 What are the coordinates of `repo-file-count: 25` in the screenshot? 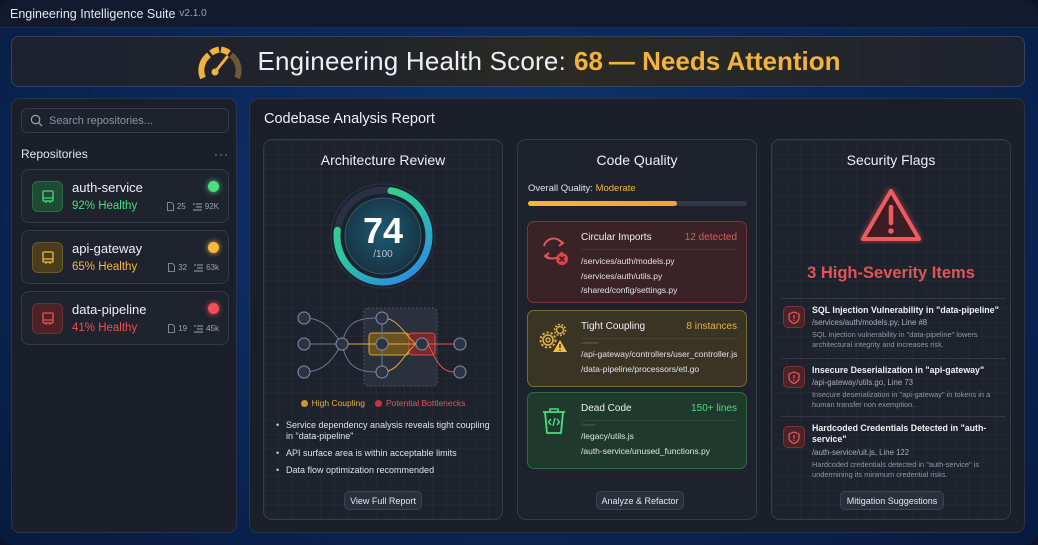 It's located at (181, 206).